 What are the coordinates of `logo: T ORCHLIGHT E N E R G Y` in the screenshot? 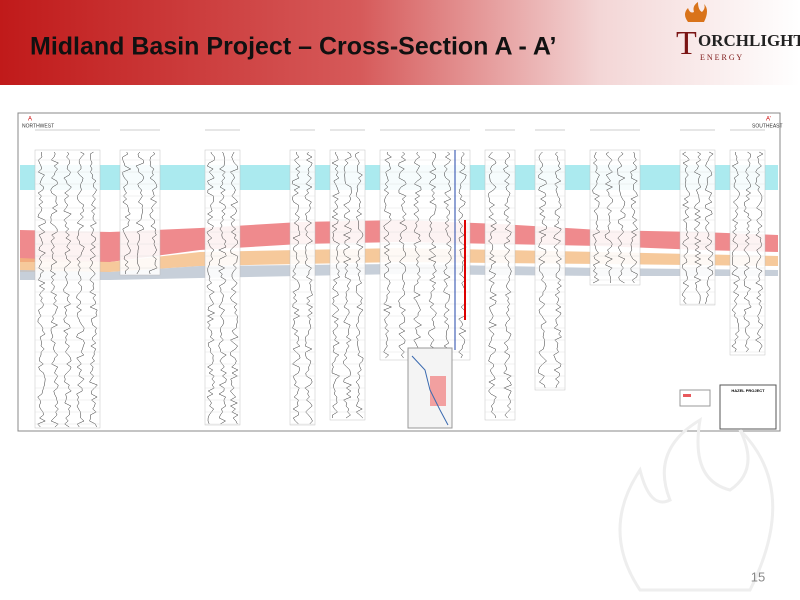 It's located at (738, 32).